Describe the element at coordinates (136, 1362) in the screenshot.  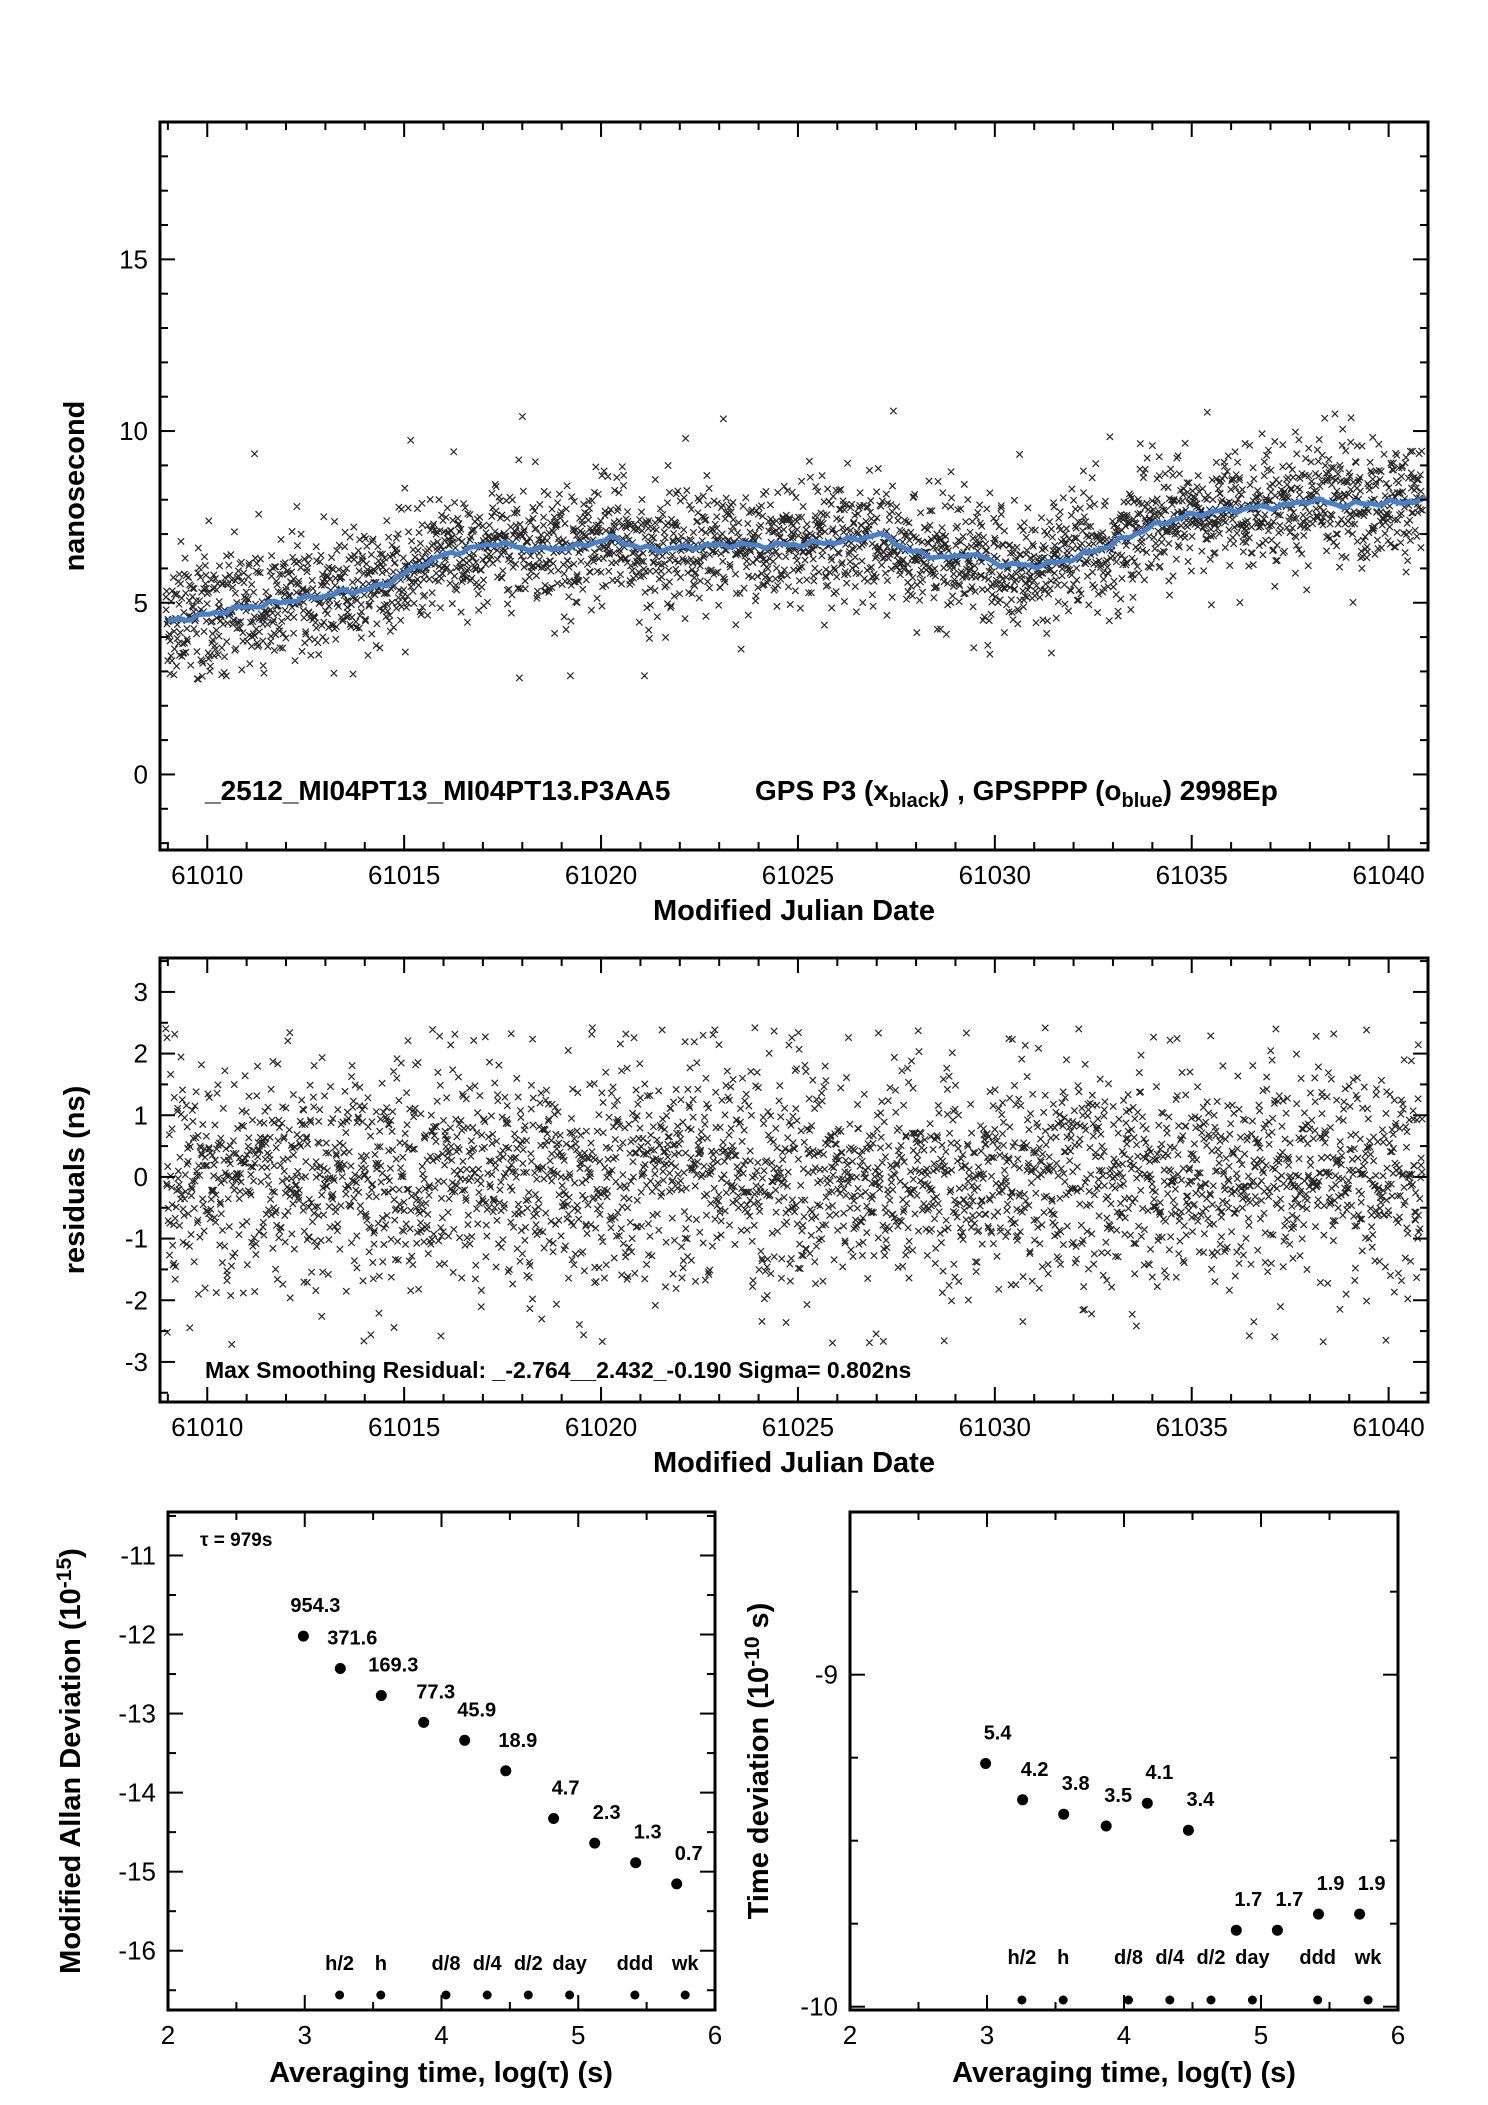
I see `y-tick-label: -3` at that location.